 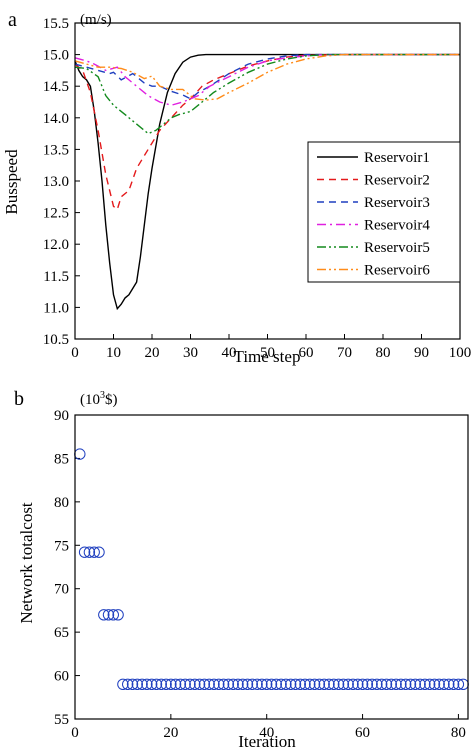 What do you see at coordinates (56, 182) in the screenshot?
I see `y-tick-label-a: 13.0` at bounding box center [56, 182].